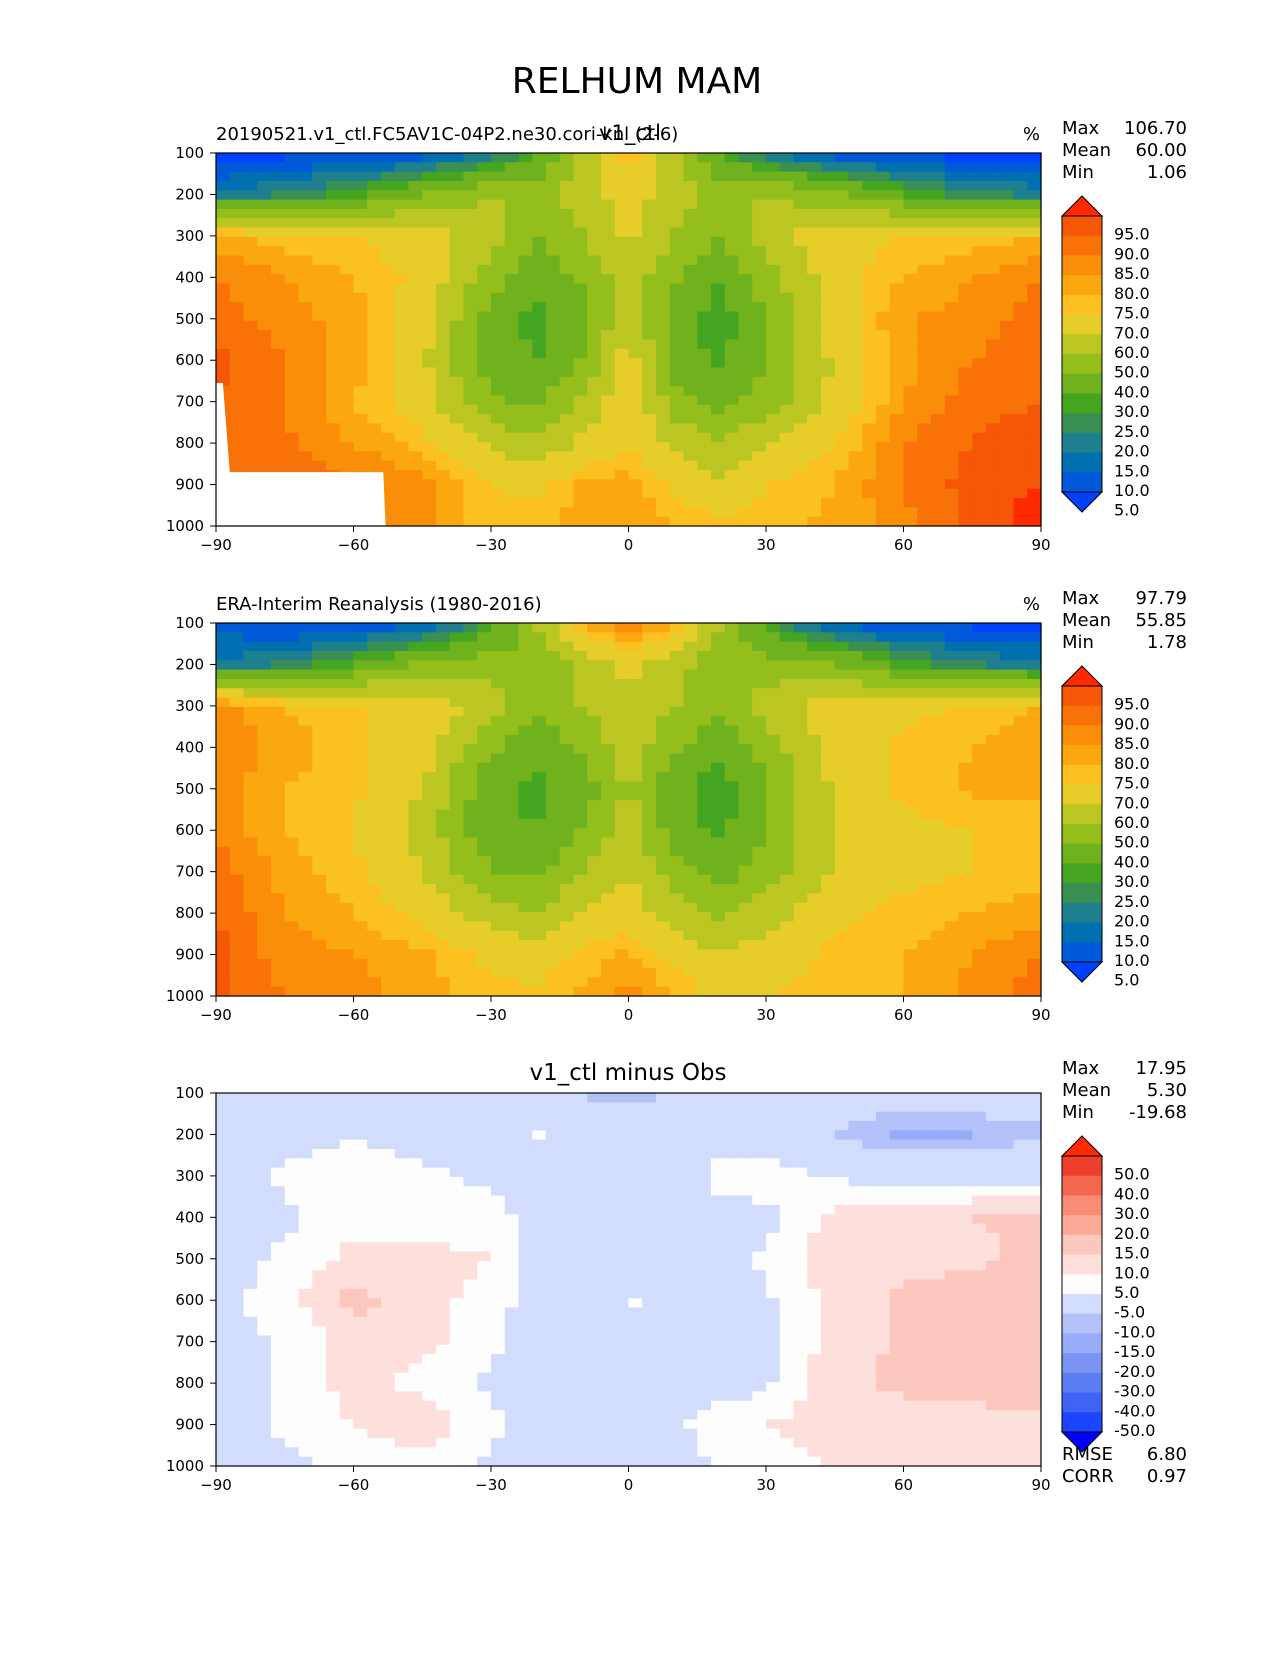 The height and width of the screenshot is (1654, 1275). I want to click on colorbar-segment, so click(1082, 893).